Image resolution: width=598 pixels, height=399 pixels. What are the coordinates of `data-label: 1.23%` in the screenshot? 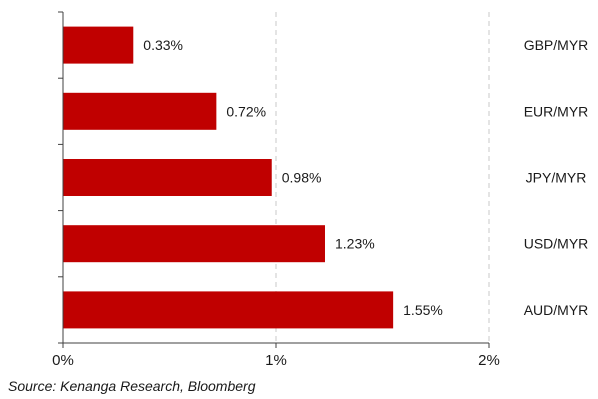 It's located at (355, 244).